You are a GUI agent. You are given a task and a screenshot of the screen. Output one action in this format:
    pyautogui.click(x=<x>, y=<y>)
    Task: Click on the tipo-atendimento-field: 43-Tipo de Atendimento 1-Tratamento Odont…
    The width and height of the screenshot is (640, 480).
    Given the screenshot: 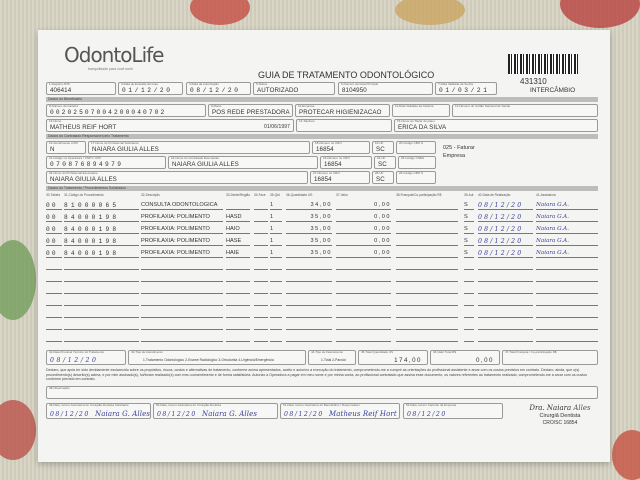 What is the action you would take?
    pyautogui.click(x=217, y=357)
    